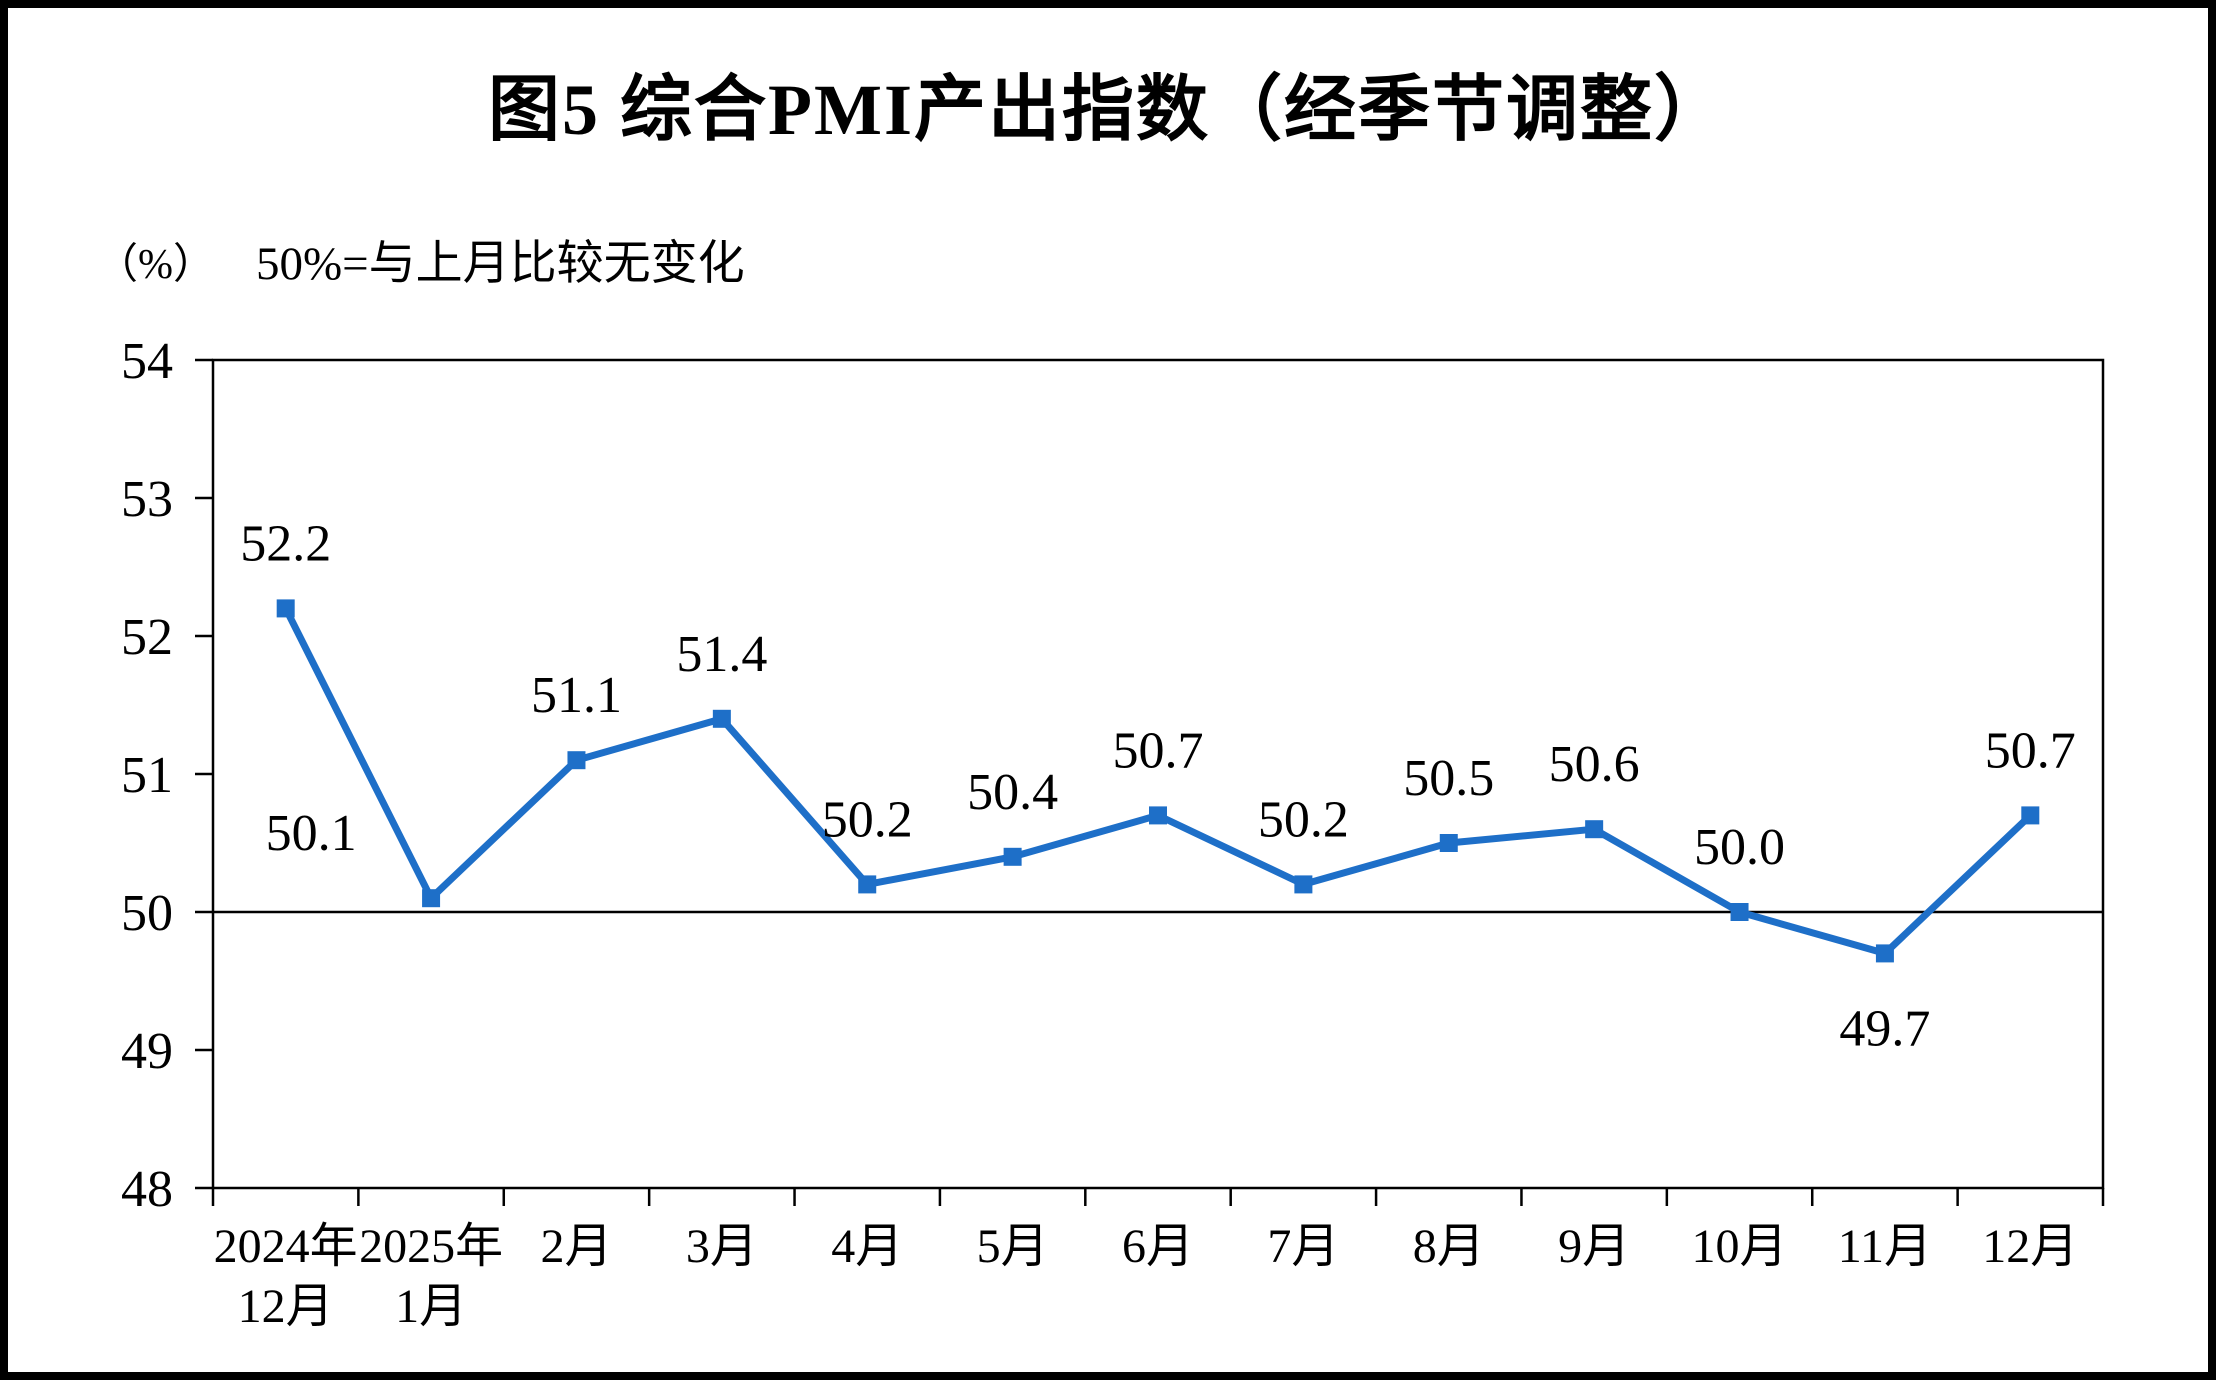 The width and height of the screenshot is (2216, 1380). I want to click on y-axis-tick-label: 50, so click(147, 913).